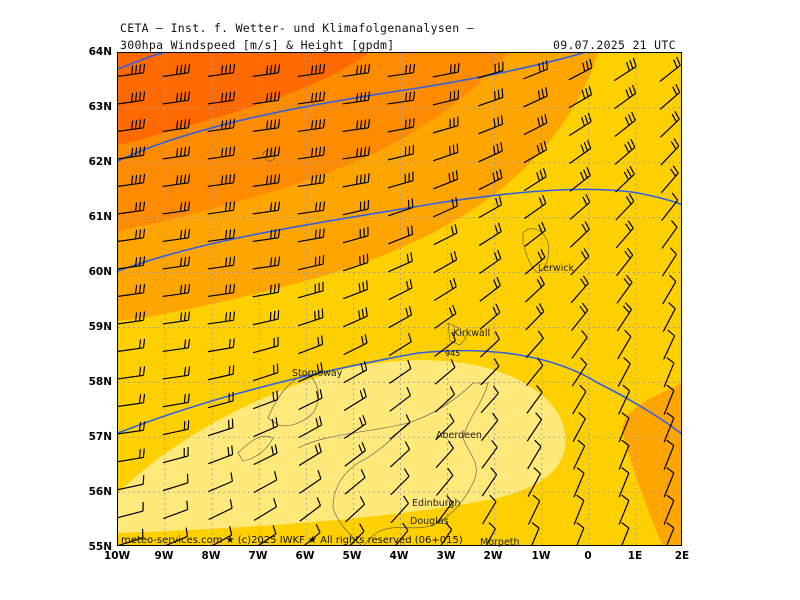  What do you see at coordinates (258, 556) in the screenshot?
I see `lon-label: 7W` at bounding box center [258, 556].